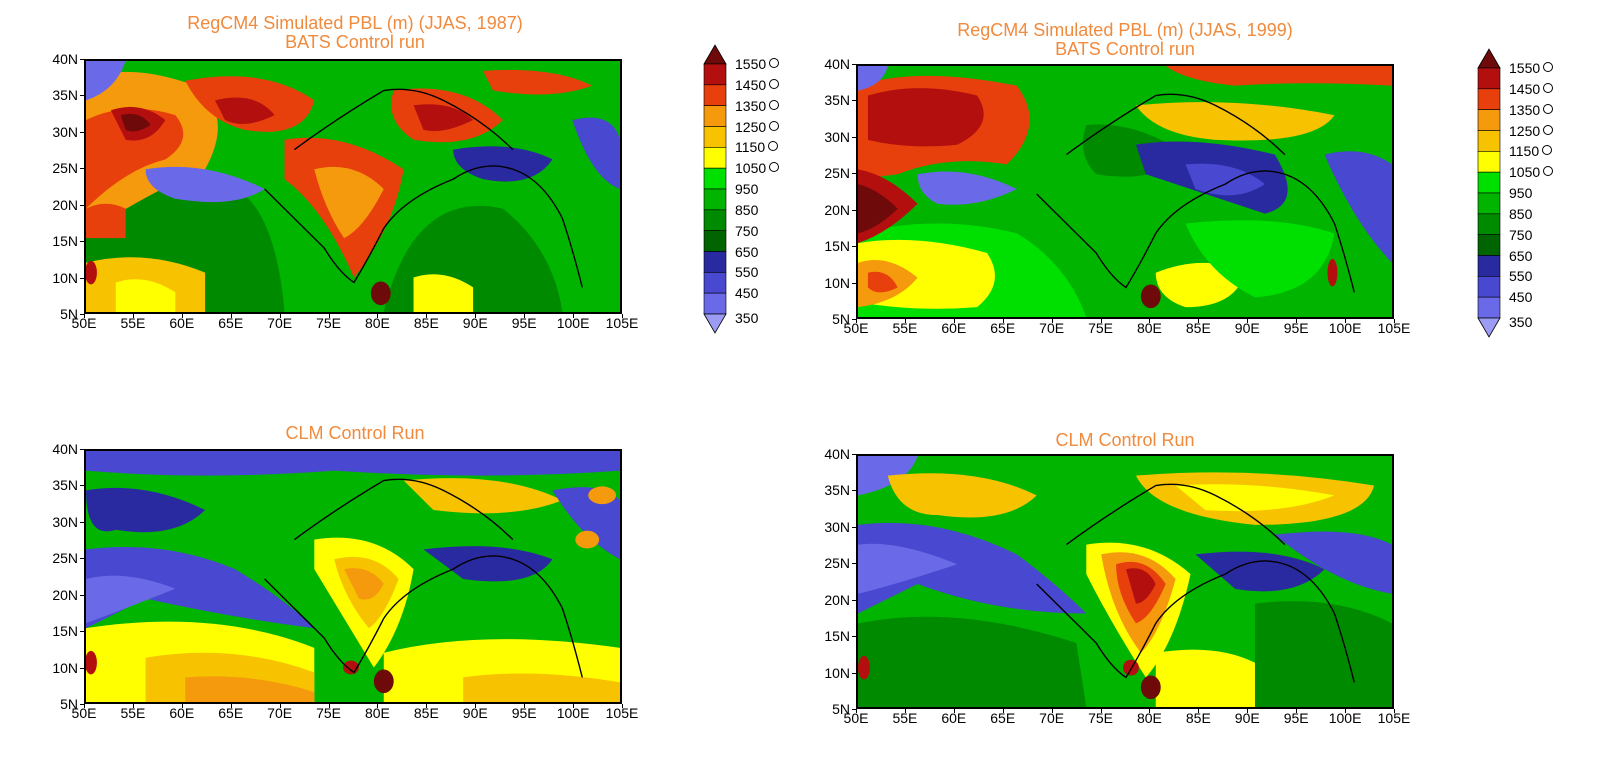 The width and height of the screenshot is (1612, 762). What do you see at coordinates (426, 713) in the screenshot?
I see `lon-tick-label: 85E` at bounding box center [426, 713].